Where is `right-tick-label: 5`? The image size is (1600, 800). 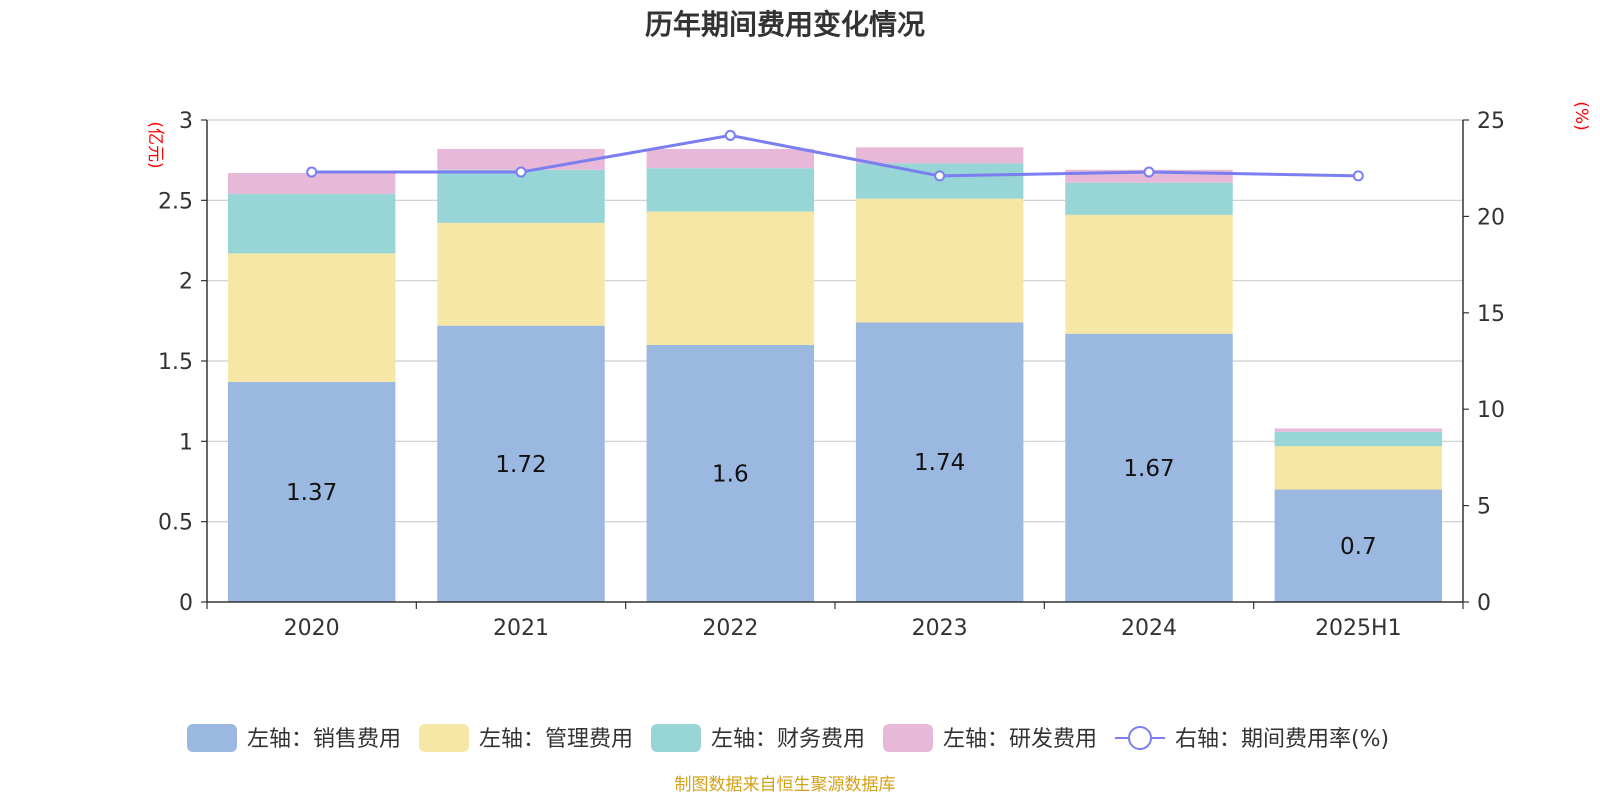 right-tick-label: 5 is located at coordinates (1484, 507).